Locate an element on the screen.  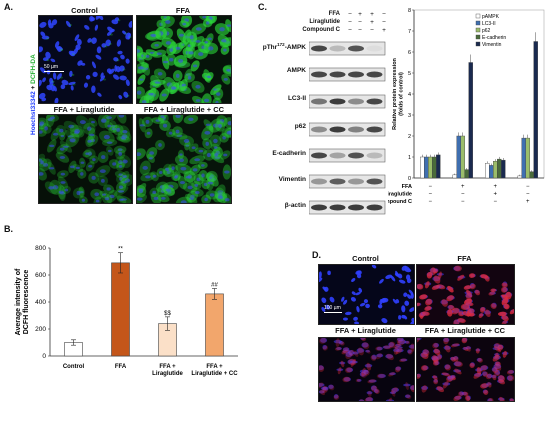
y-tick-label: 400 is located at coordinates (40, 302).